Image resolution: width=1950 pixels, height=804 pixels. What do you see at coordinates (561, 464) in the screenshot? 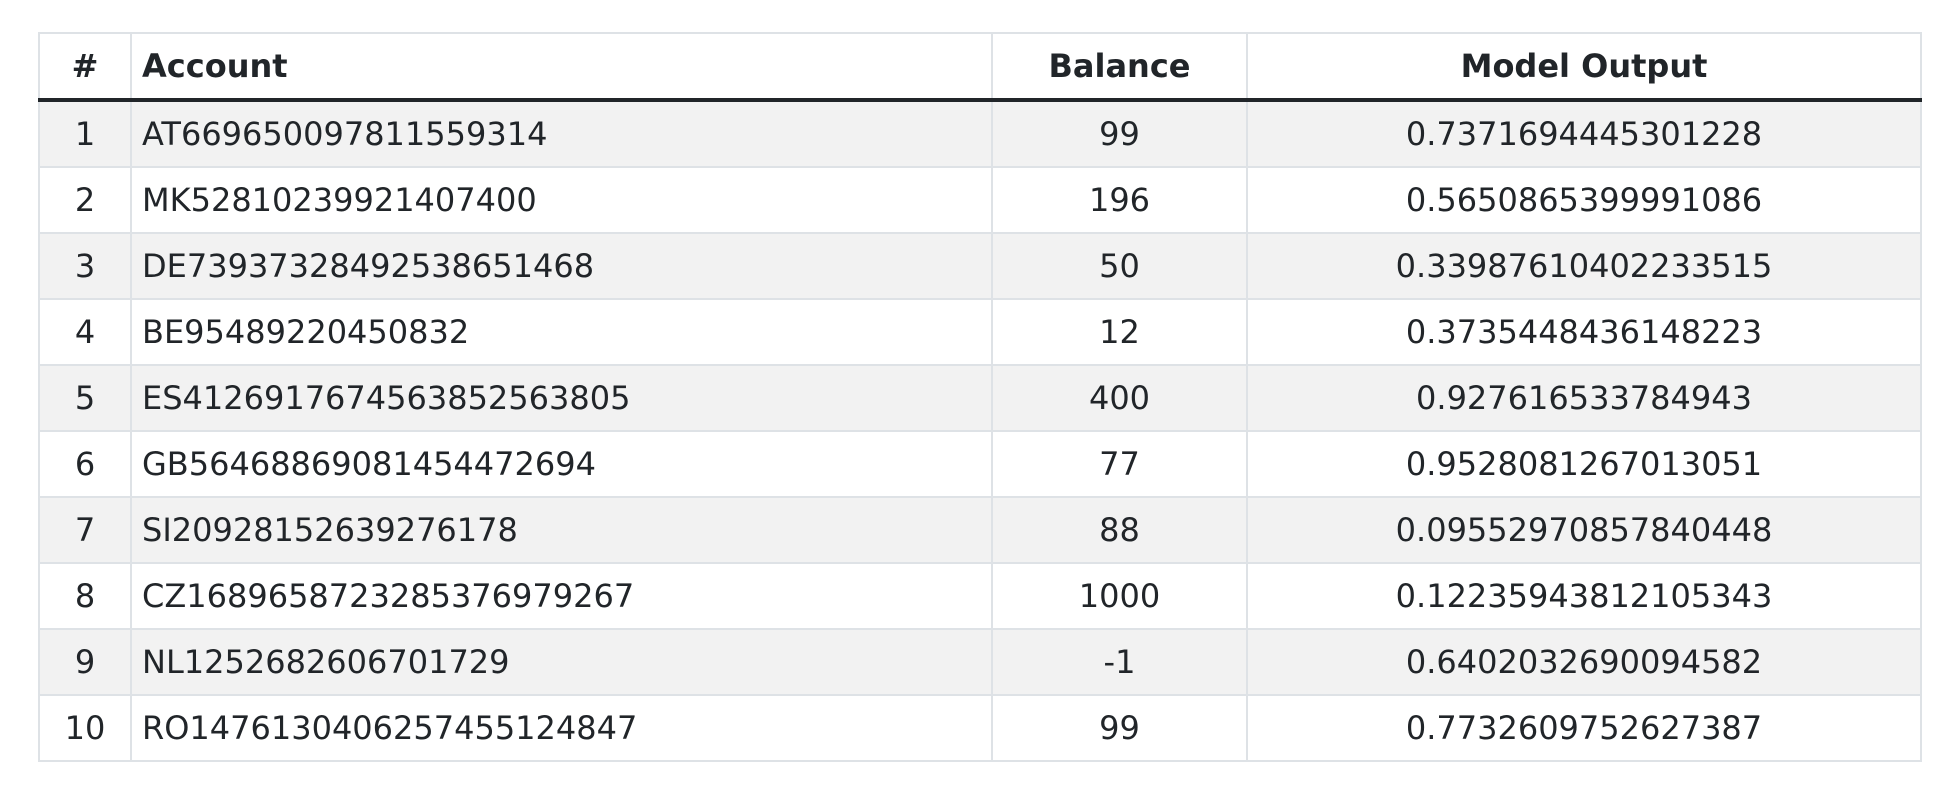
I see `account-cell: GB56468869081454472694` at bounding box center [561, 464].